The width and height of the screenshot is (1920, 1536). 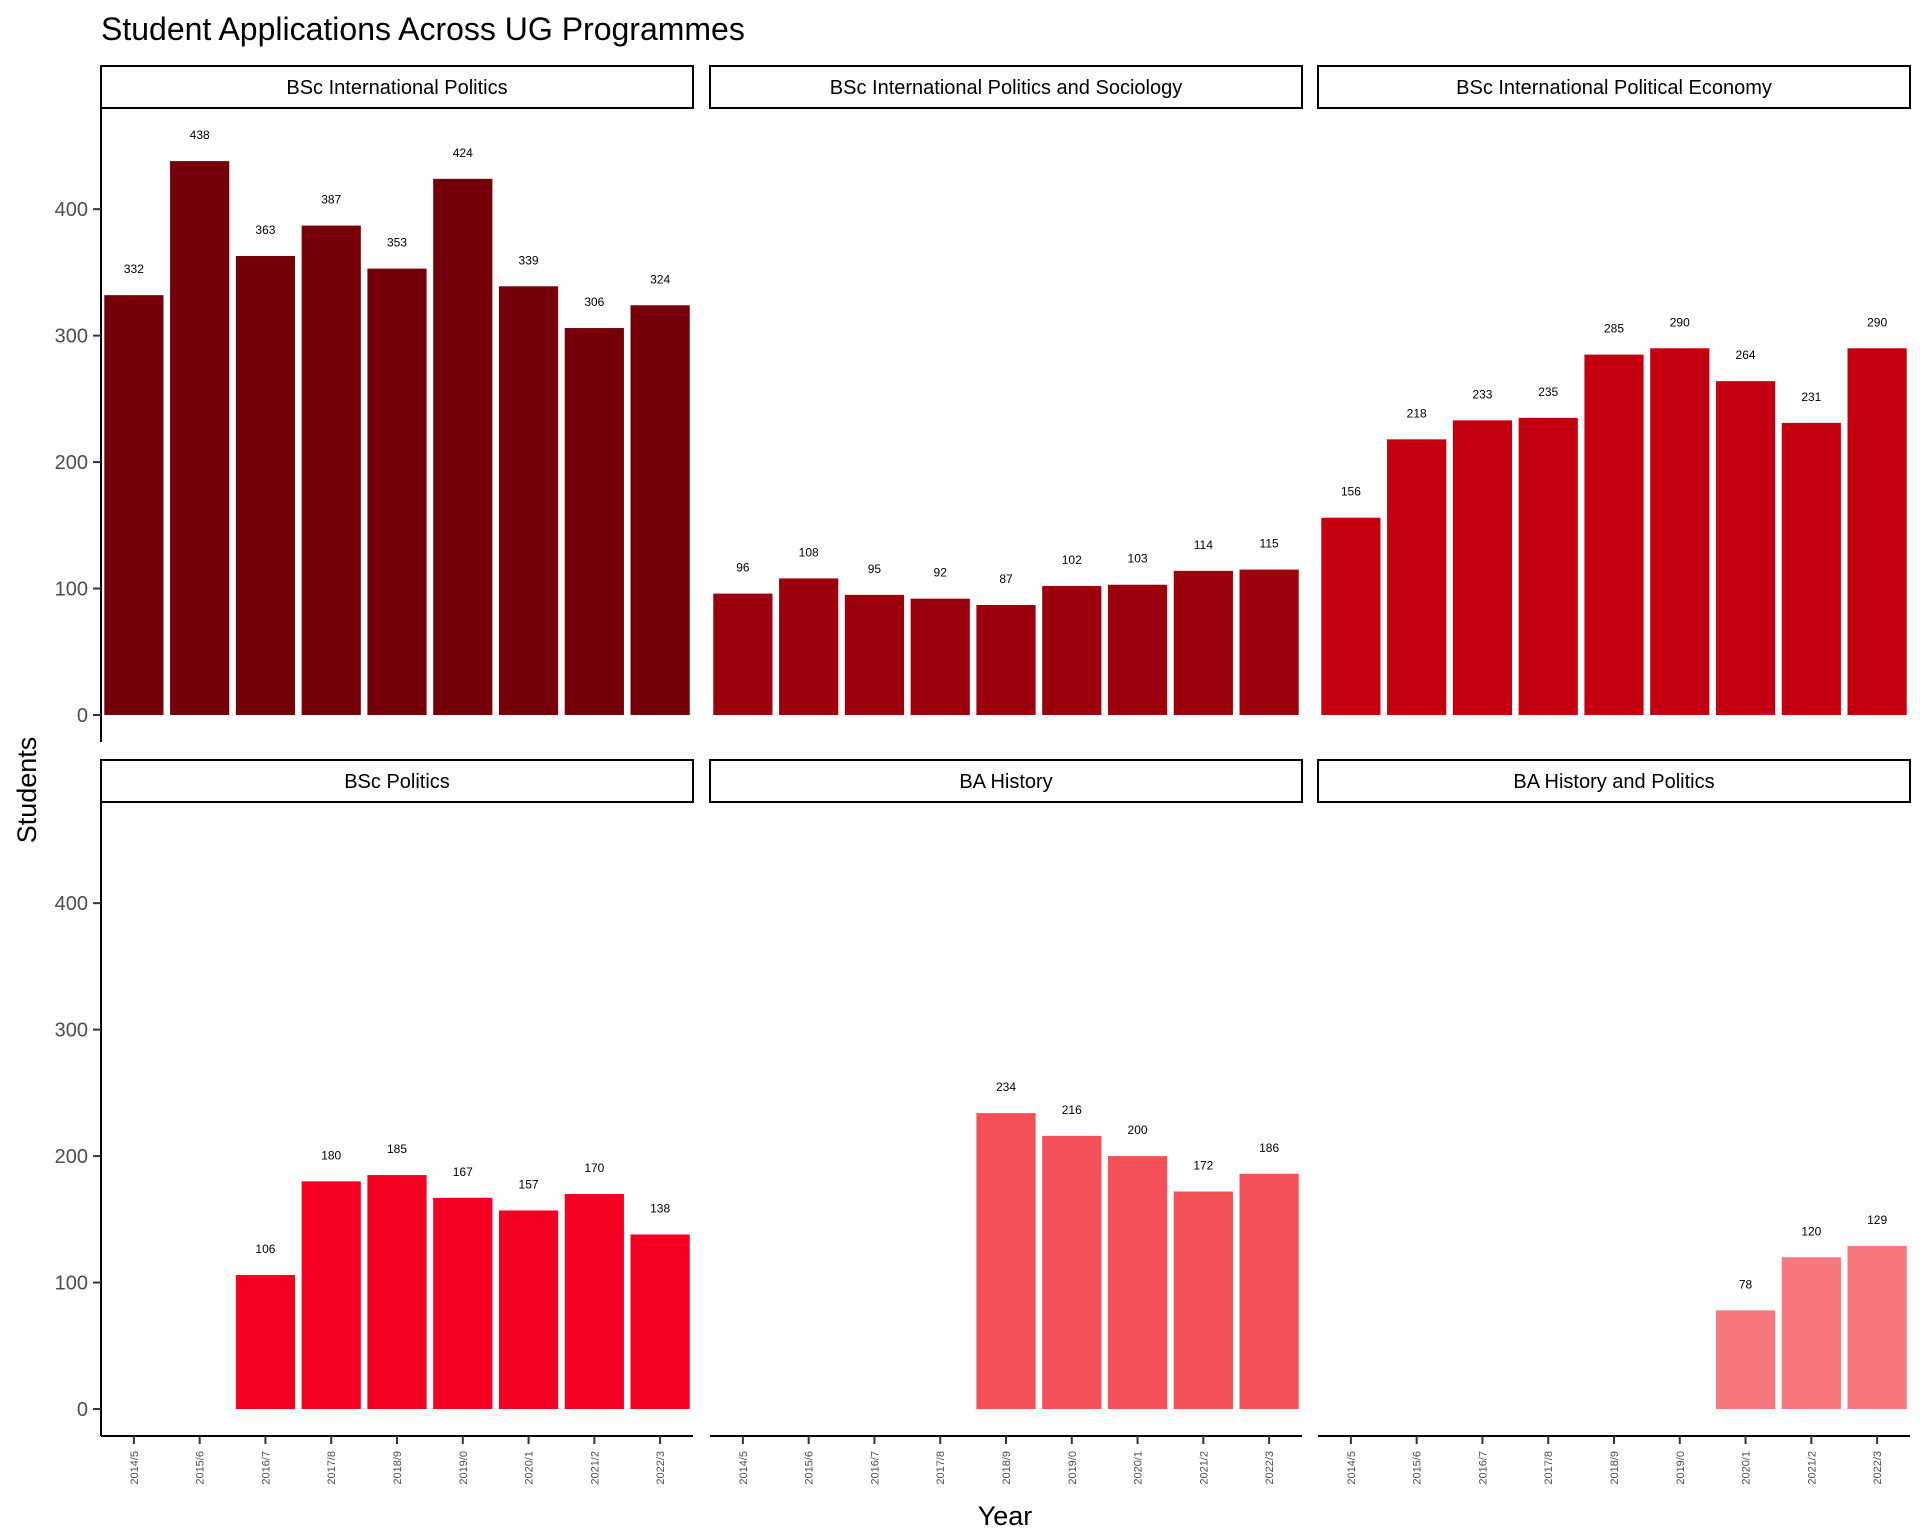 What do you see at coordinates (1006, 579) in the screenshot?
I see `data-label: 87` at bounding box center [1006, 579].